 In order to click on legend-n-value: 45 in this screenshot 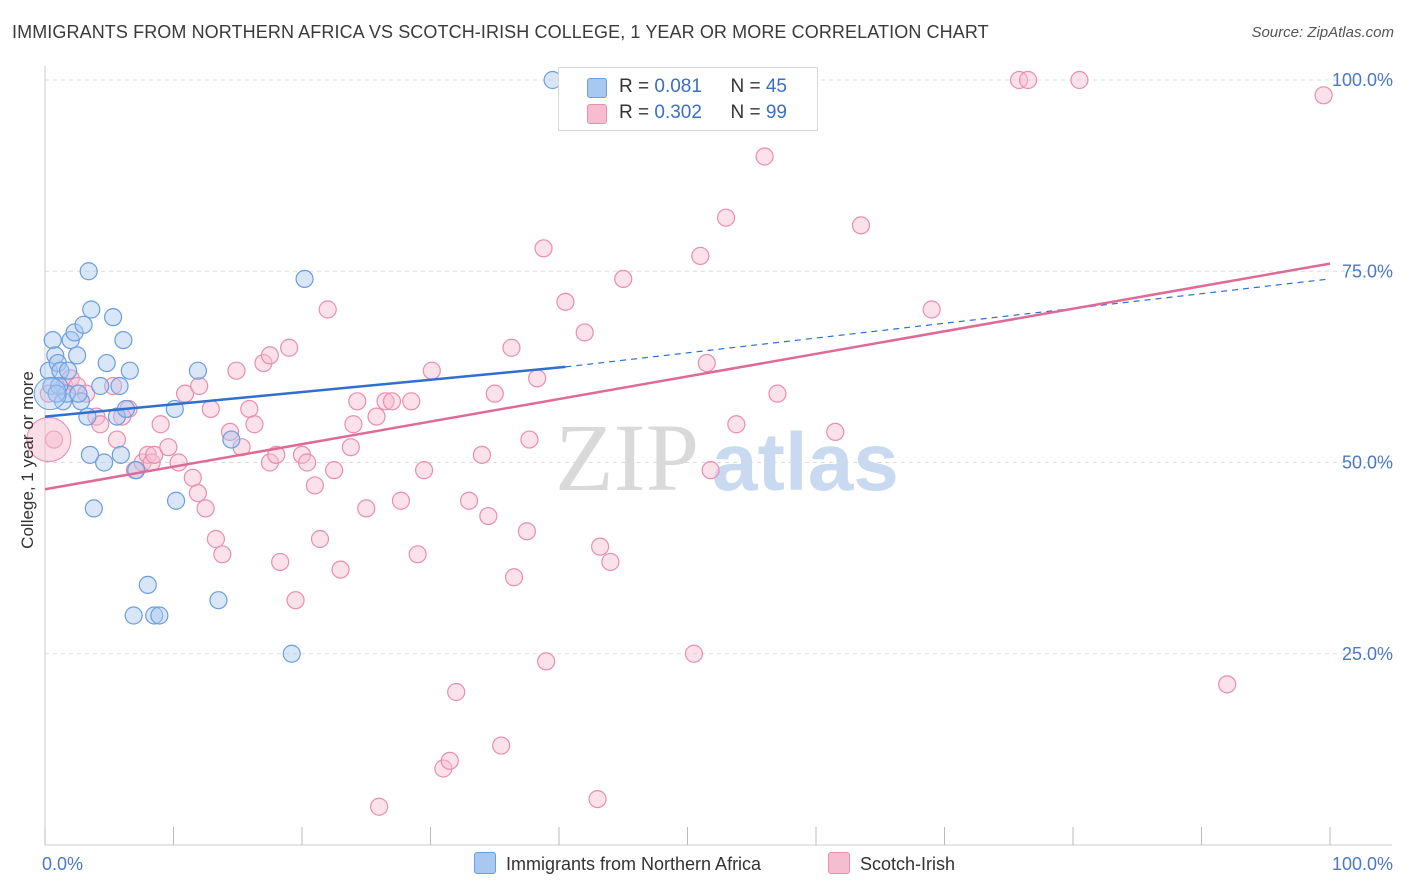, I will do `click(776, 86)`.